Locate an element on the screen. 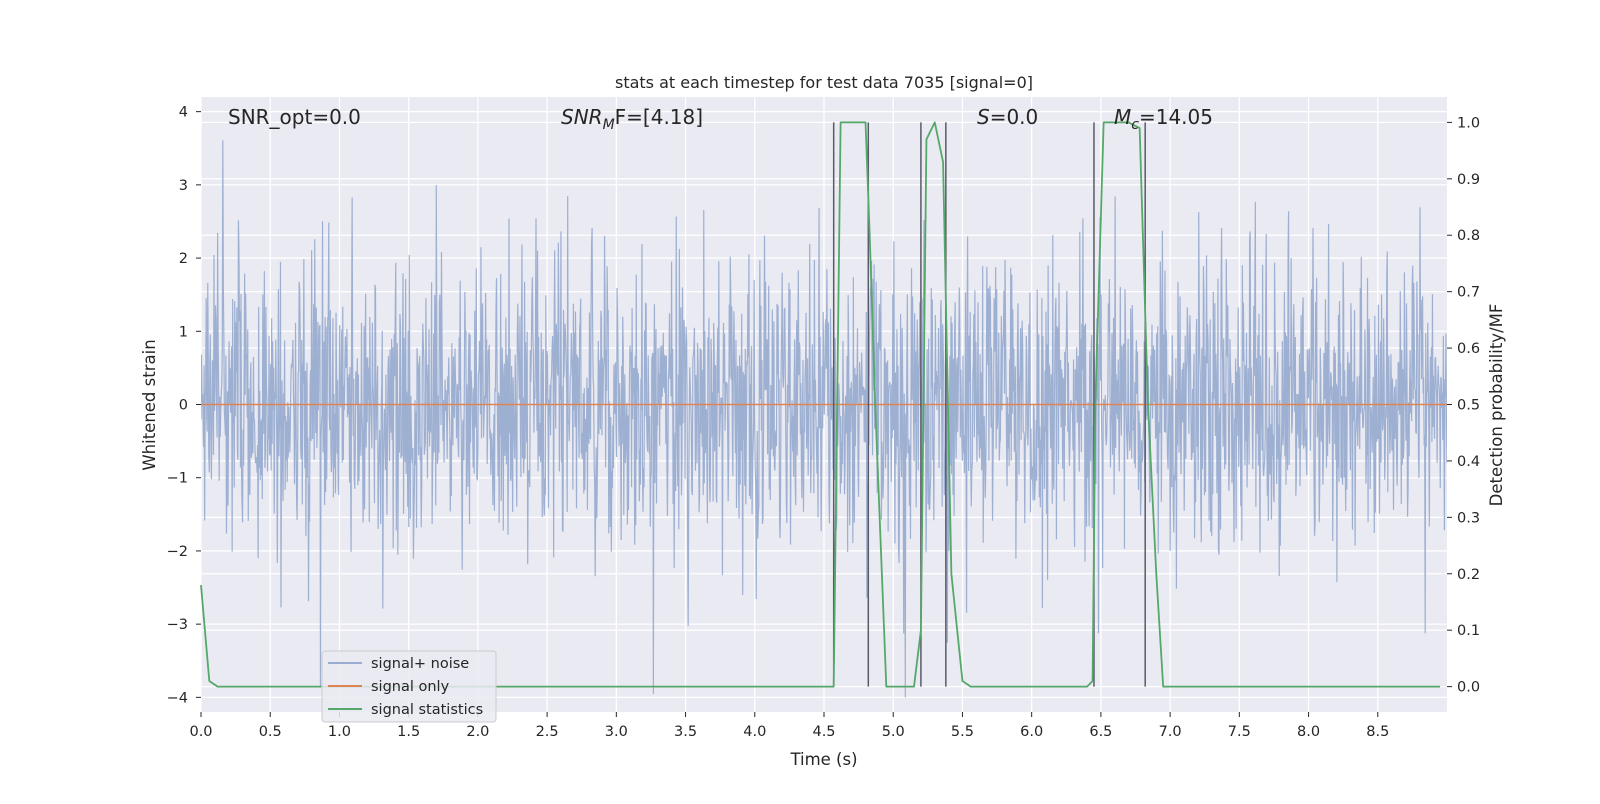  x-tick-label-8: 4.0 is located at coordinates (754, 732).